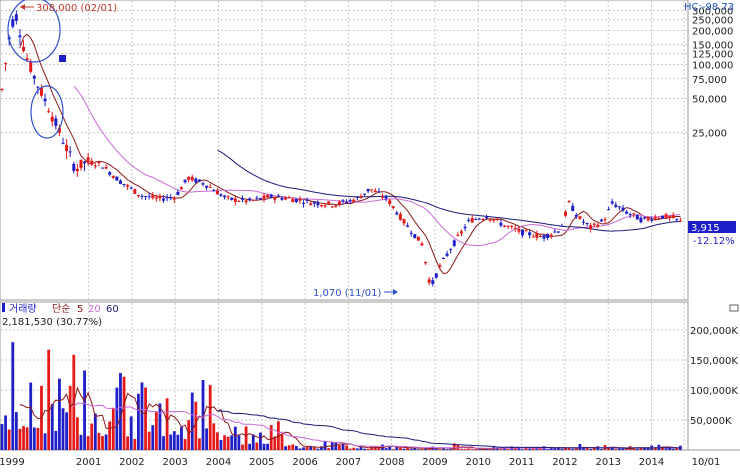  I want to click on time-tick-label: 2010, so click(478, 462).